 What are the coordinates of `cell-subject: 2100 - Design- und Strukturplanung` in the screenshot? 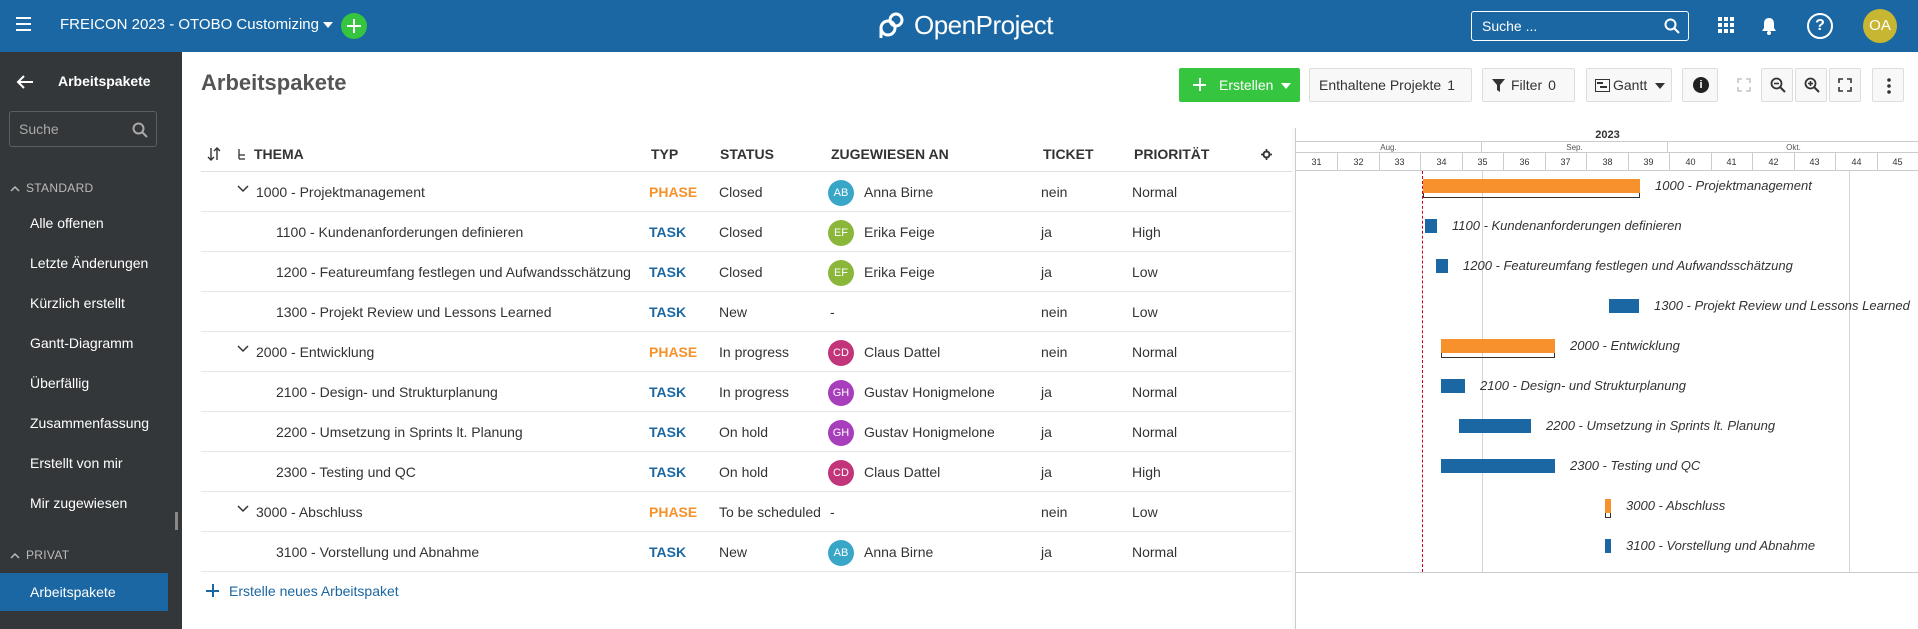 It's located at (387, 392).